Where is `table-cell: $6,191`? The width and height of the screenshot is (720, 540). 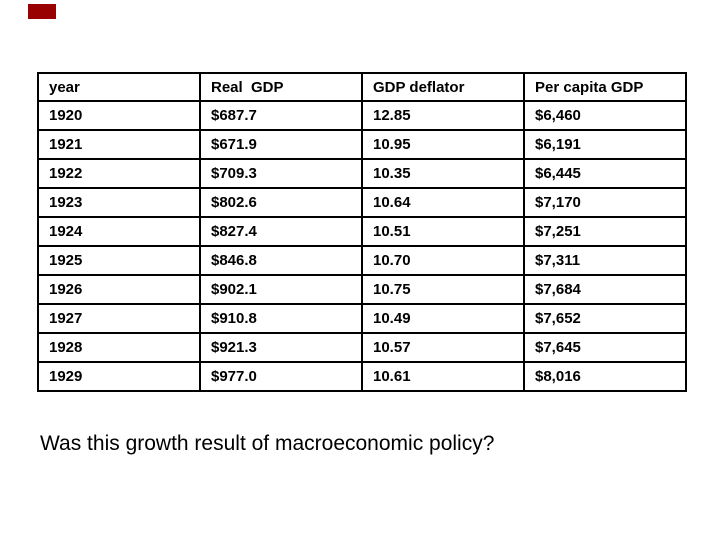 table-cell: $6,191 is located at coordinates (605, 144).